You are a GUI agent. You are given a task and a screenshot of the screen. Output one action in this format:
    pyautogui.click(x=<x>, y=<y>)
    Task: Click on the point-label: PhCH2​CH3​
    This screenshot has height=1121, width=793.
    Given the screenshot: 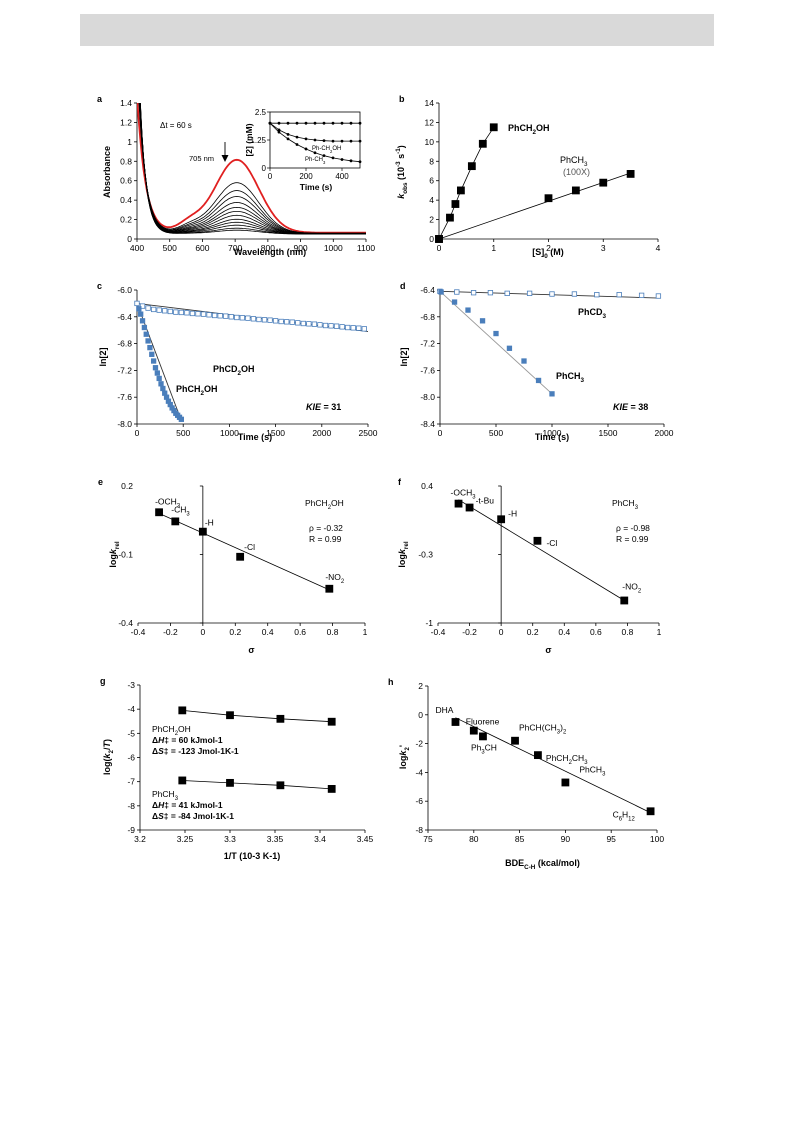 What is the action you would take?
    pyautogui.click(x=567, y=759)
    